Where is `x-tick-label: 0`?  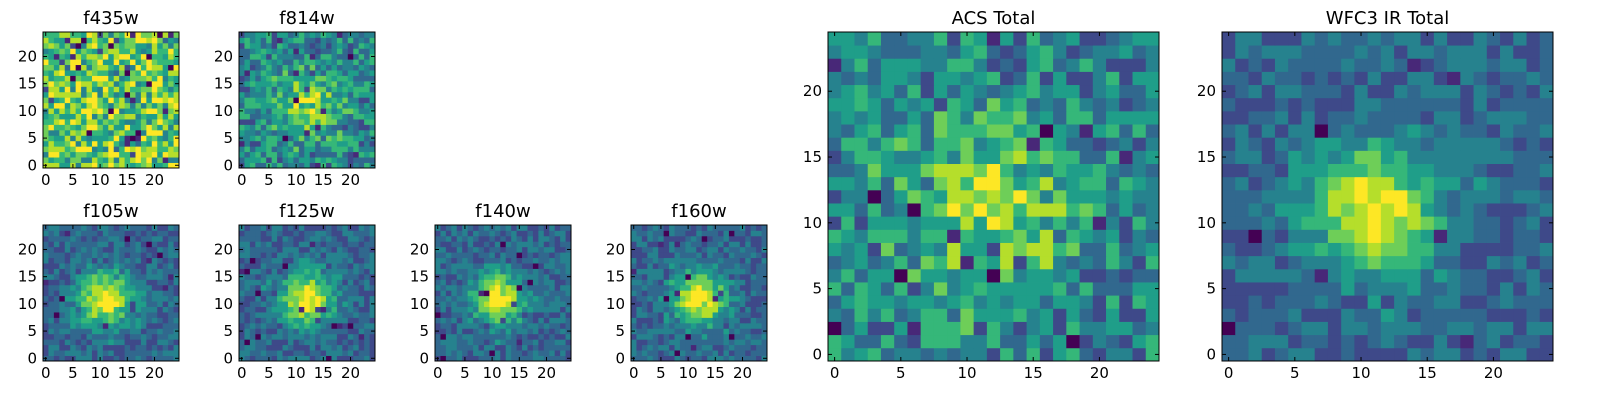
x-tick-label: 0 is located at coordinates (242, 180).